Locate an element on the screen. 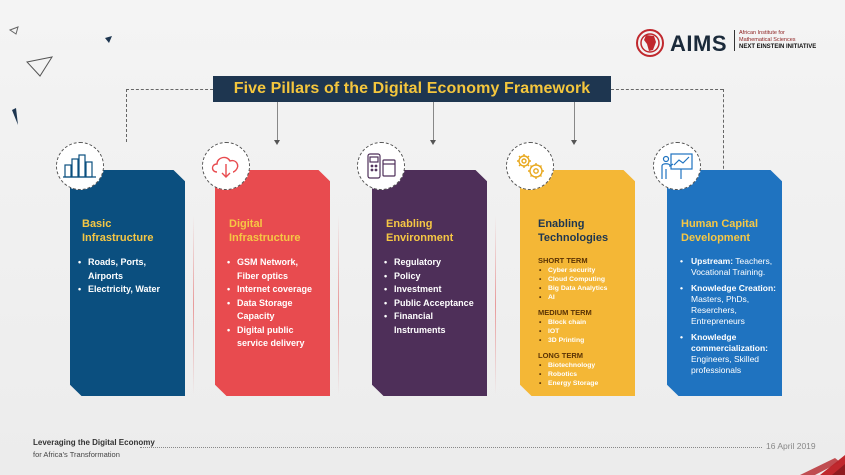  decor-top-left is located at coordinates (31, 75).